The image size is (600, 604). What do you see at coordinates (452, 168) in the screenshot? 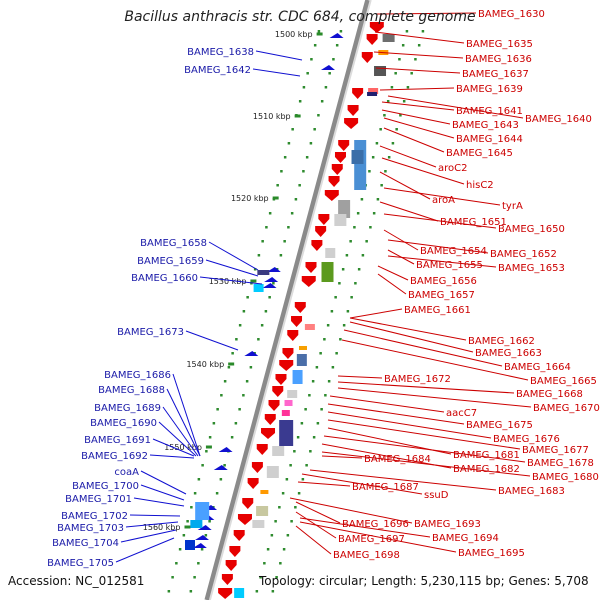
I see `gene-label-right: aroC2` at bounding box center [452, 168].